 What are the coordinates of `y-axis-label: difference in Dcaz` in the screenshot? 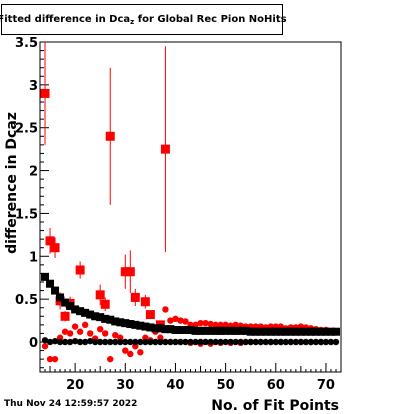 It's located at (12, 183).